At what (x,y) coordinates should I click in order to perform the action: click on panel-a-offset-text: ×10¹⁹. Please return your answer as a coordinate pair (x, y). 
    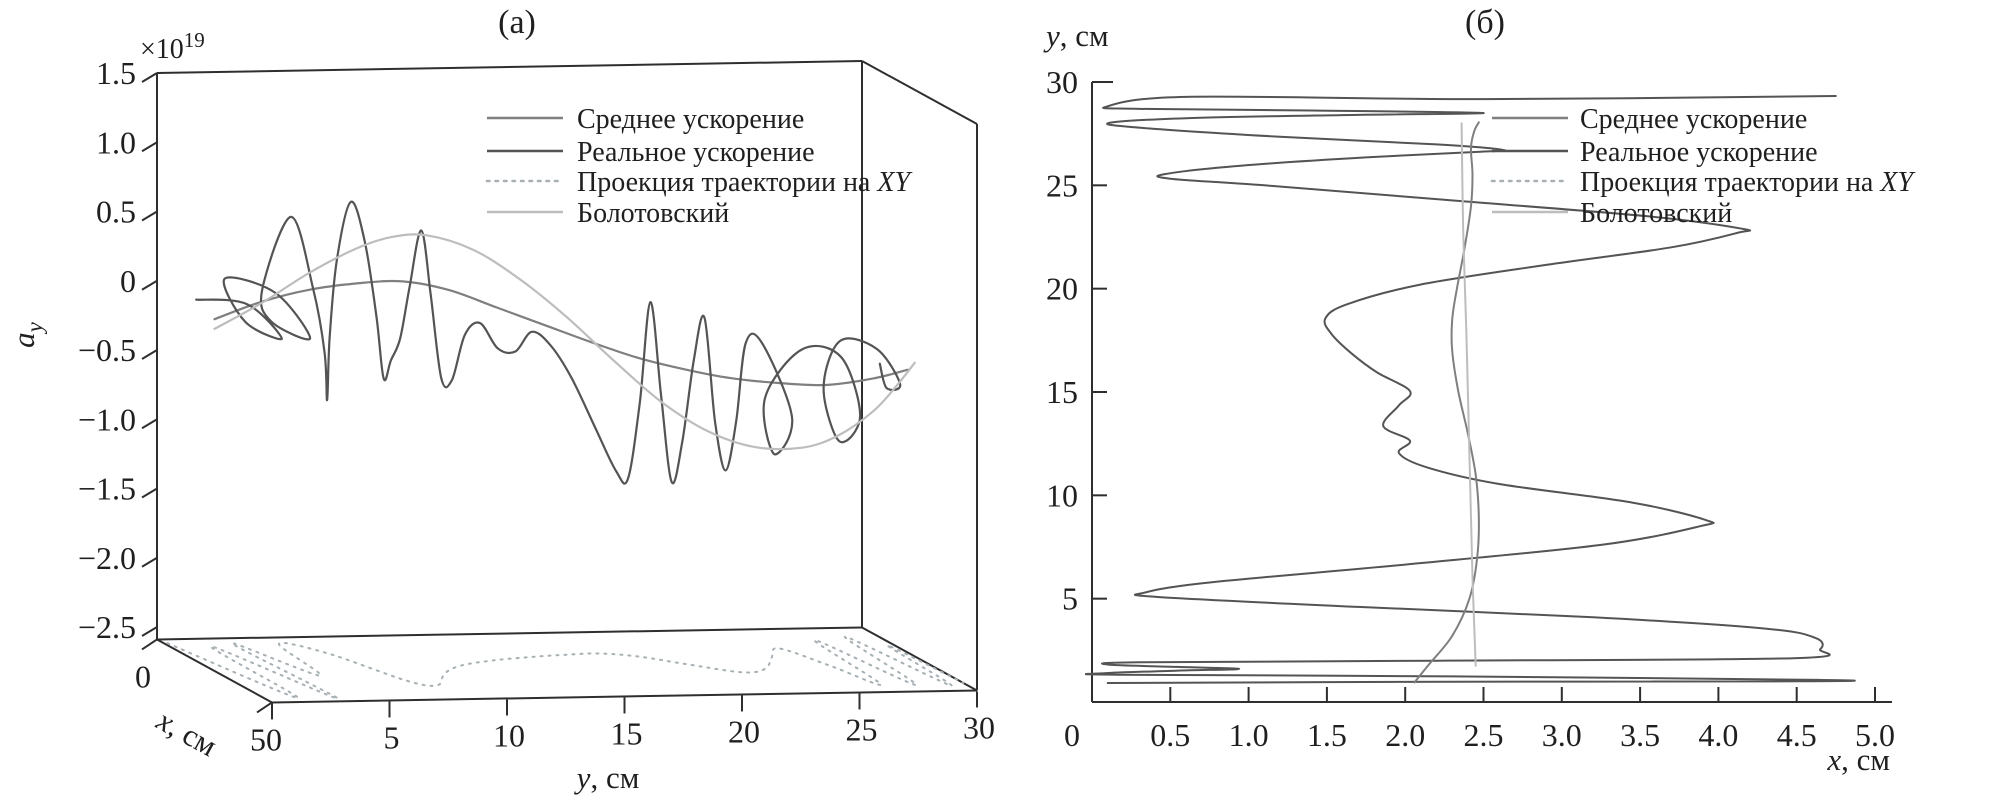
    Looking at the image, I should click on (172, 46).